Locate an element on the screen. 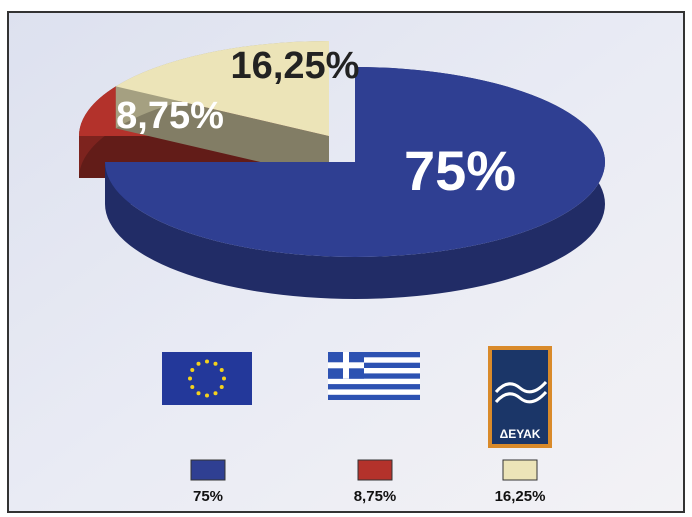 Image resolution: width=692 pixels, height=517 pixels. legend-label: 16,25% is located at coordinates (520, 496).